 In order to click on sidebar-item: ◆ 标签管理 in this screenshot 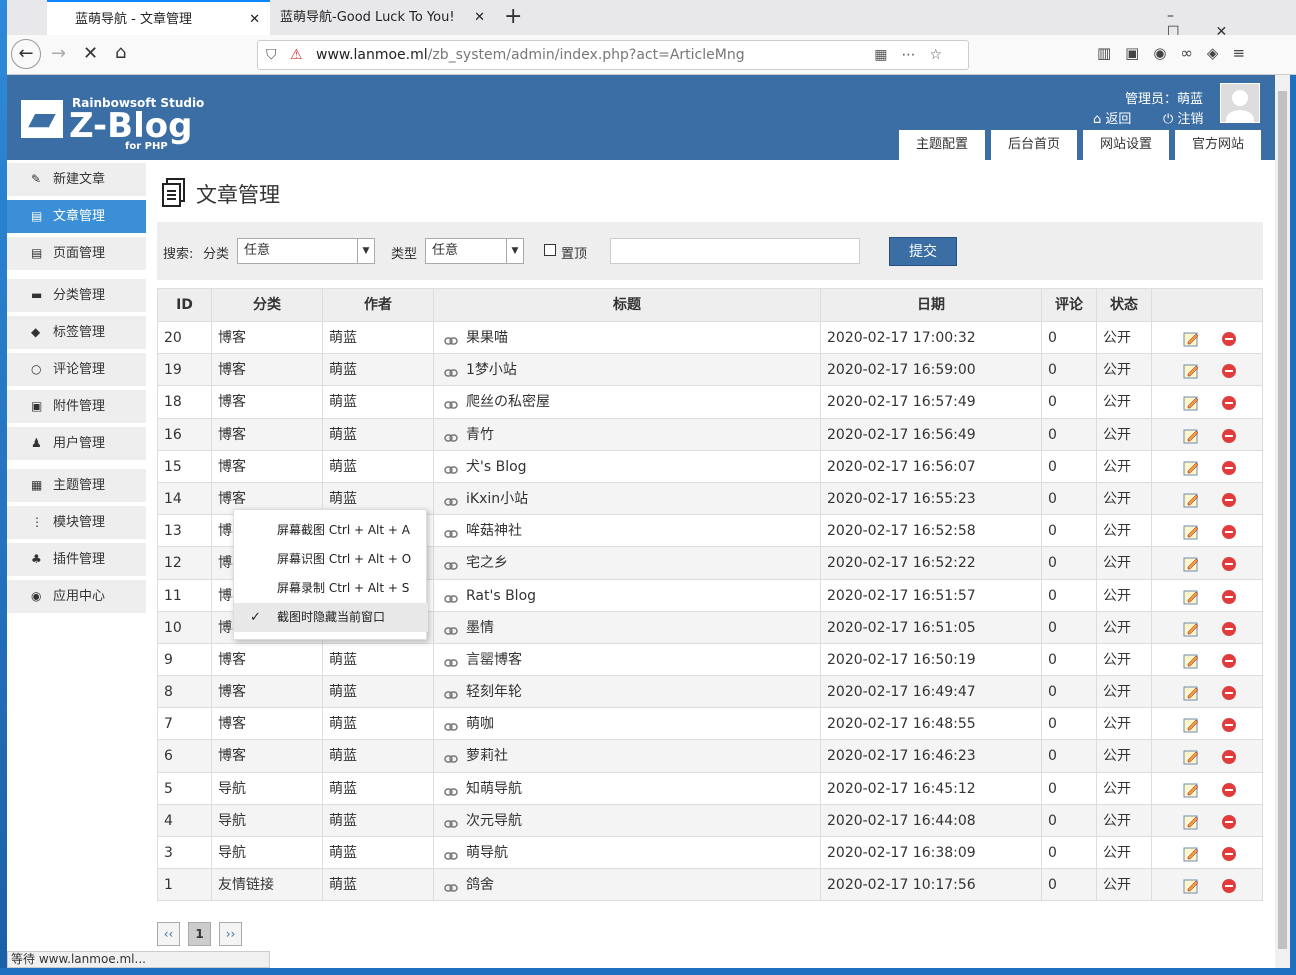, I will do `click(76, 332)`.